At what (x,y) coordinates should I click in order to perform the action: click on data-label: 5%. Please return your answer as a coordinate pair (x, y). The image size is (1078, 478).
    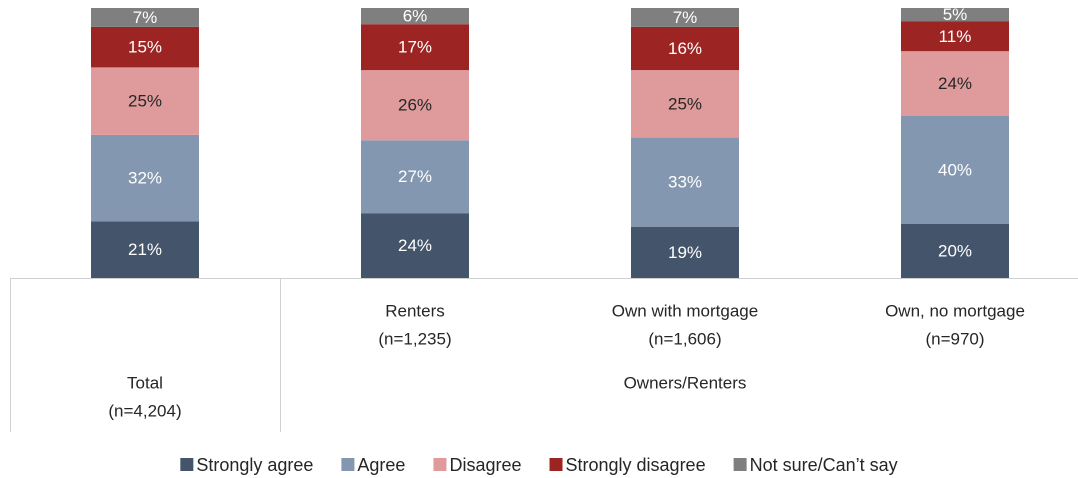
    Looking at the image, I should click on (955, 14).